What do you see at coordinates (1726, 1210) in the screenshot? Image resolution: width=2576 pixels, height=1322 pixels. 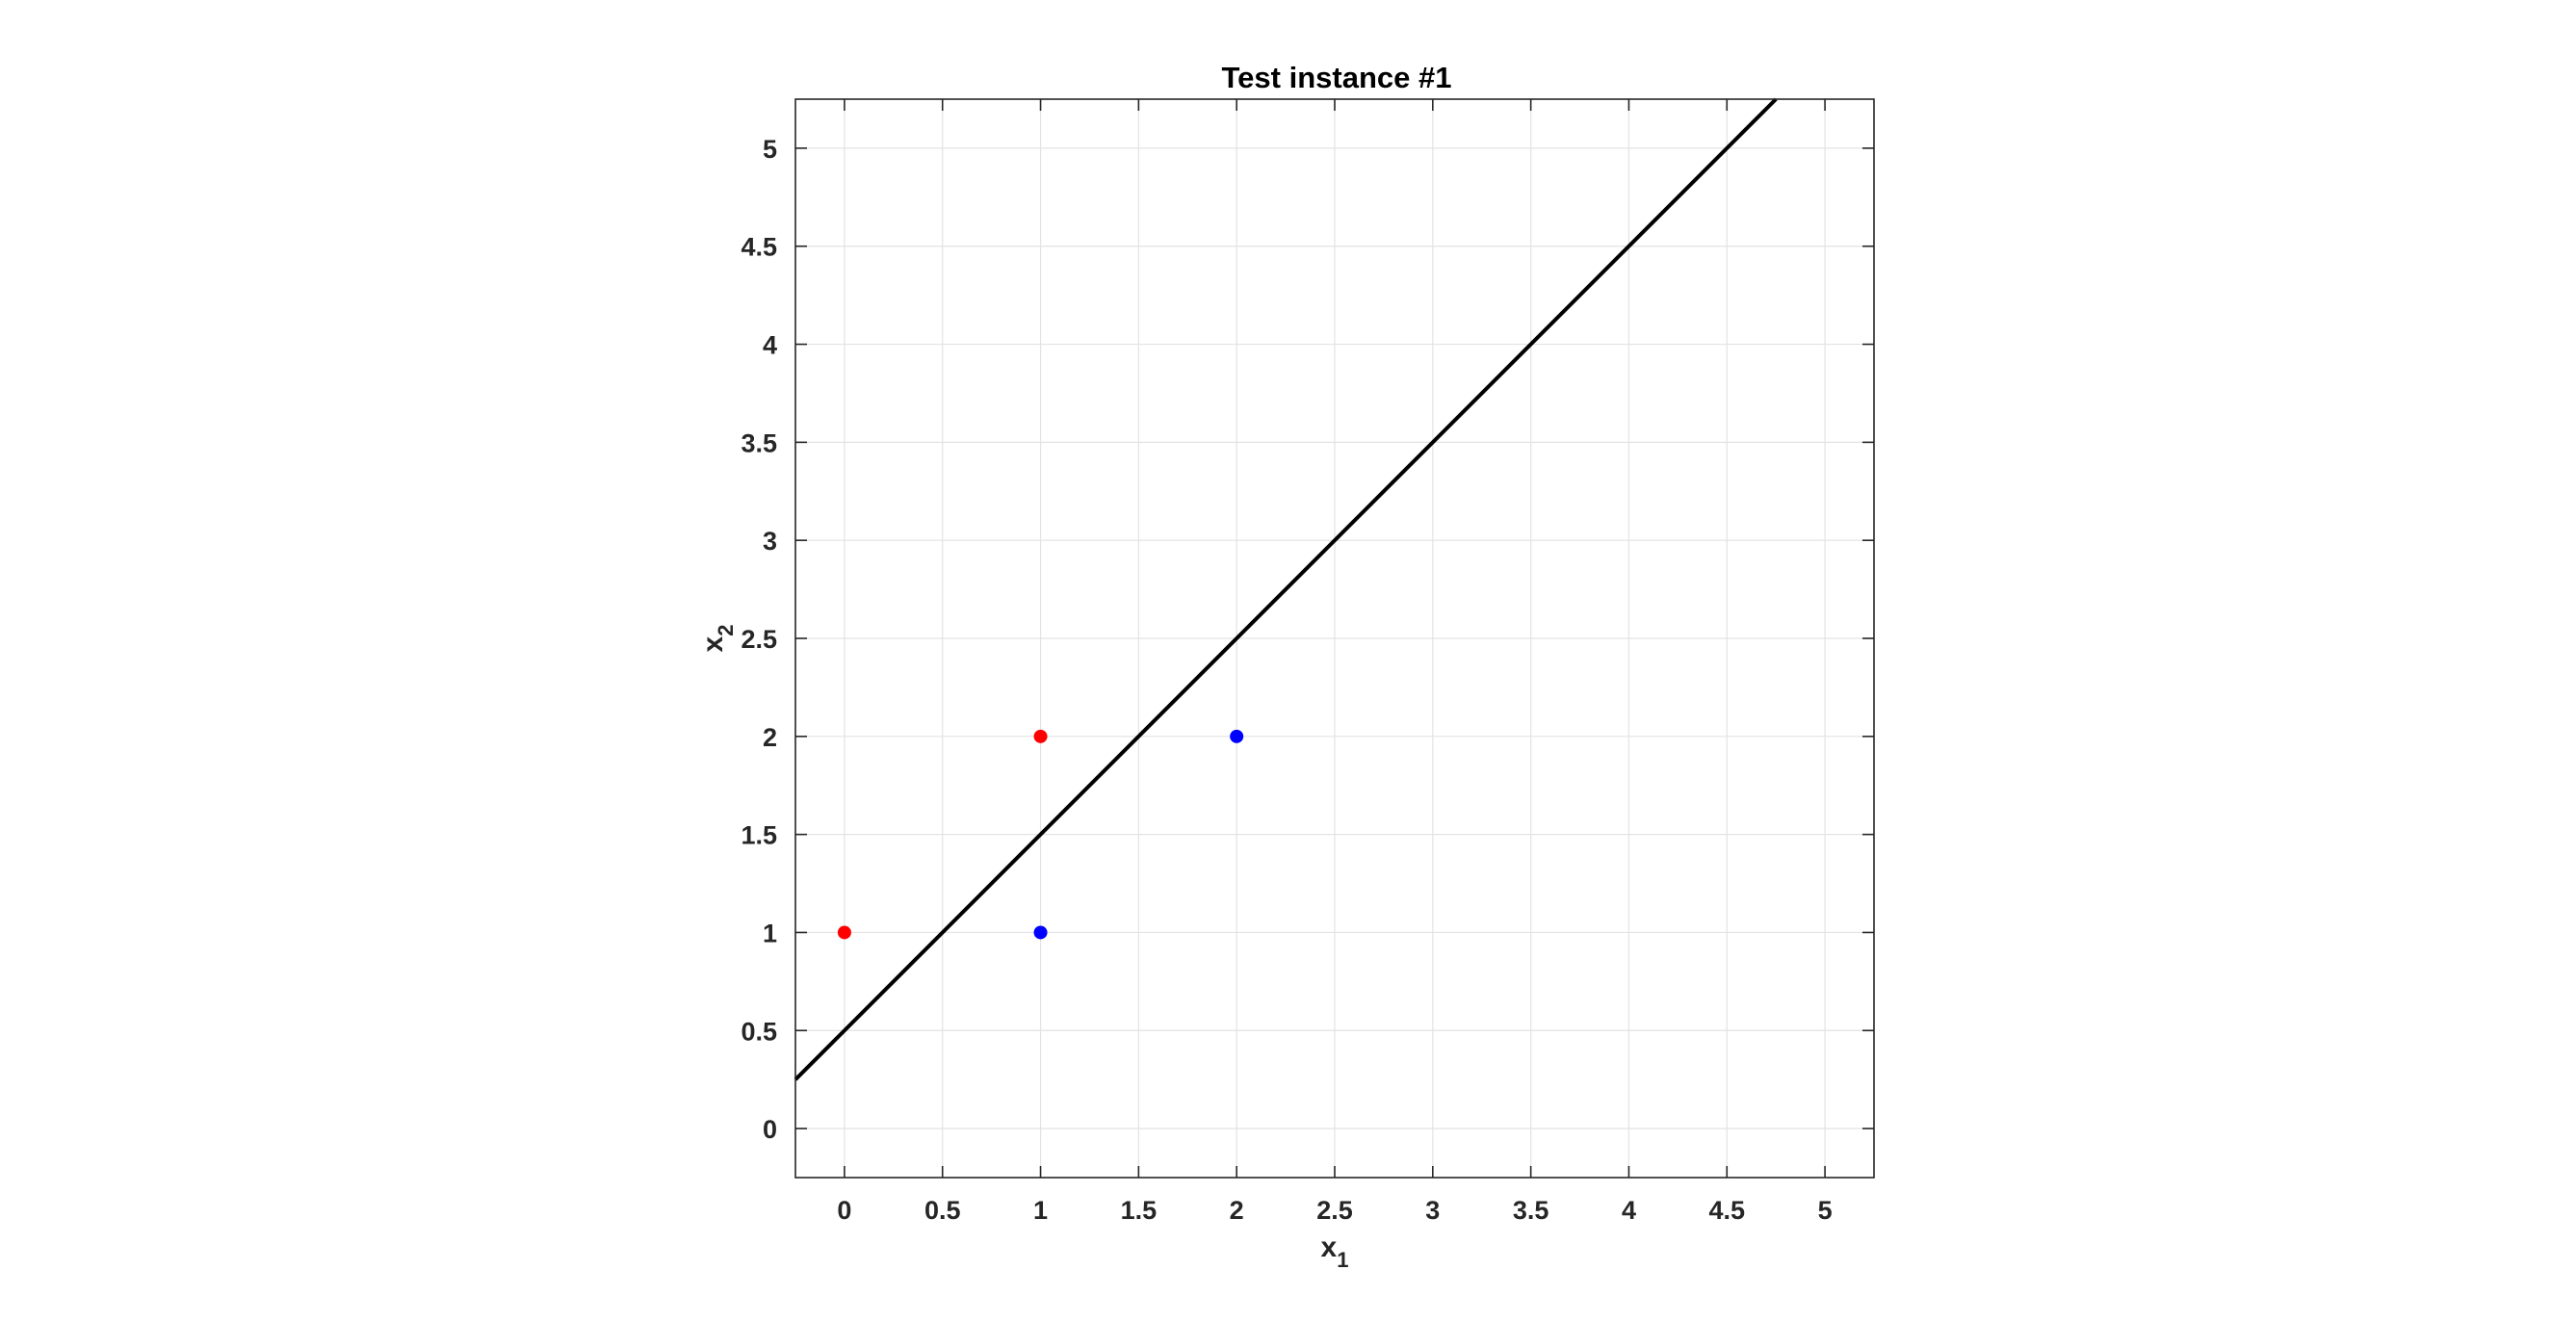 I see `x-tick-label: 4.5` at bounding box center [1726, 1210].